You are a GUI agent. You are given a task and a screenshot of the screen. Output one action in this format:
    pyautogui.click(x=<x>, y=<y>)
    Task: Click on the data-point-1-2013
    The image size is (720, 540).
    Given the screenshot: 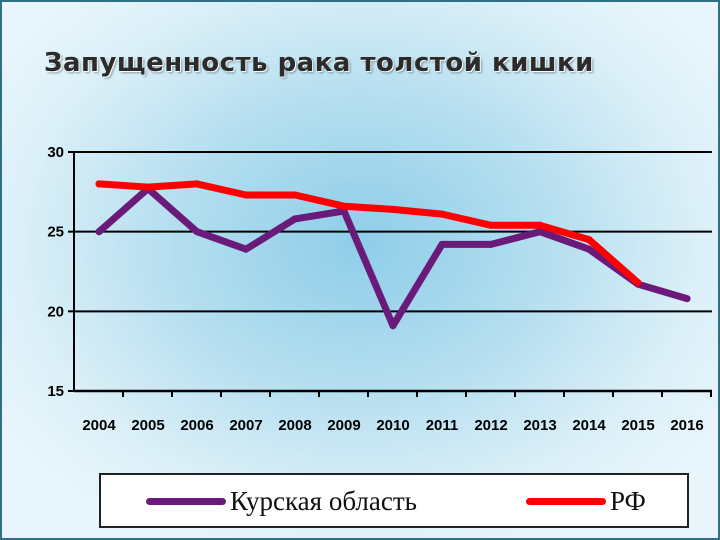 What is the action you would take?
    pyautogui.click(x=540, y=225)
    